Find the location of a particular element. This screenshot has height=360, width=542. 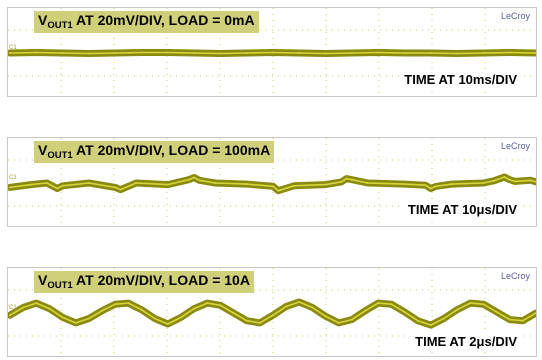

time-scale-label: TIME AT 10μs/DIV is located at coordinates (462, 209).